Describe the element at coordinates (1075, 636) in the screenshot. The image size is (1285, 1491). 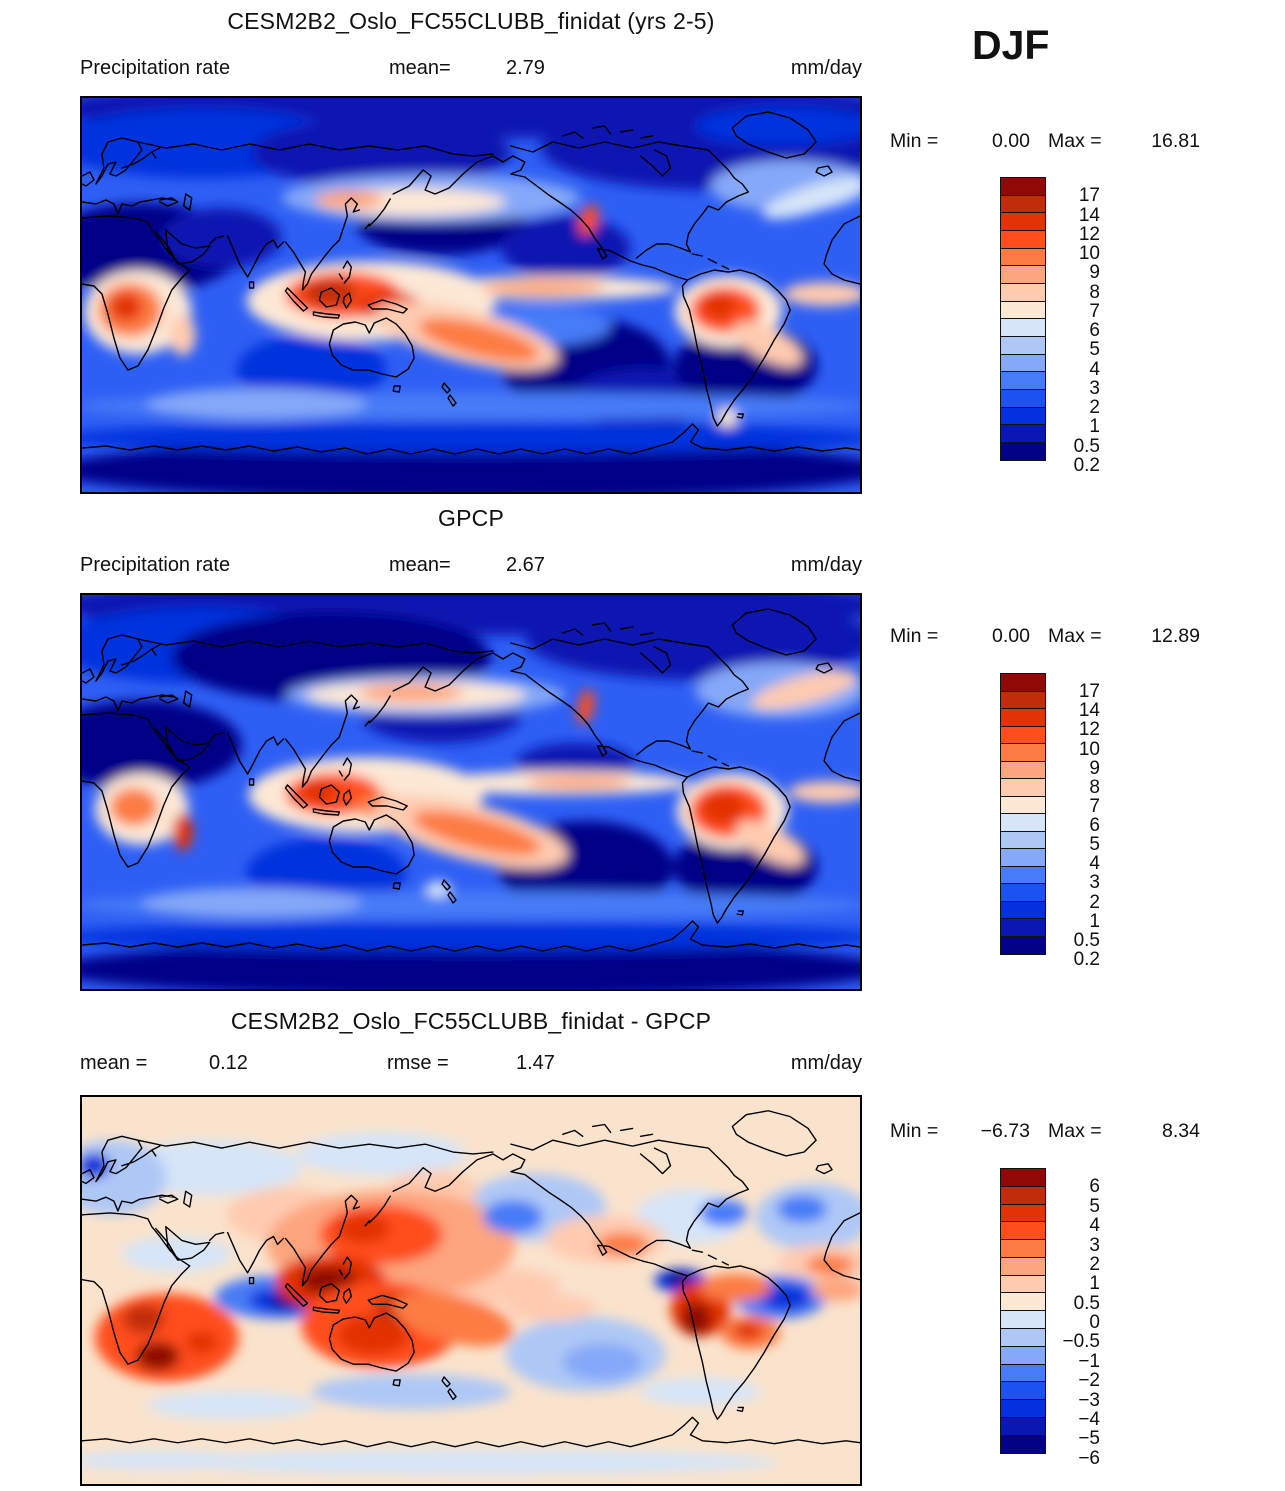
I see `panel2-max-label: Max =` at that location.